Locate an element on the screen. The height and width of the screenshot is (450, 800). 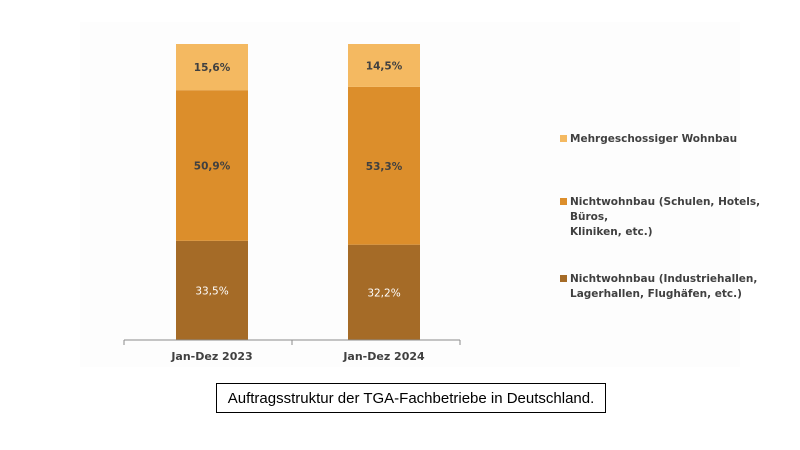
data-label: 33,5% is located at coordinates (211, 291).